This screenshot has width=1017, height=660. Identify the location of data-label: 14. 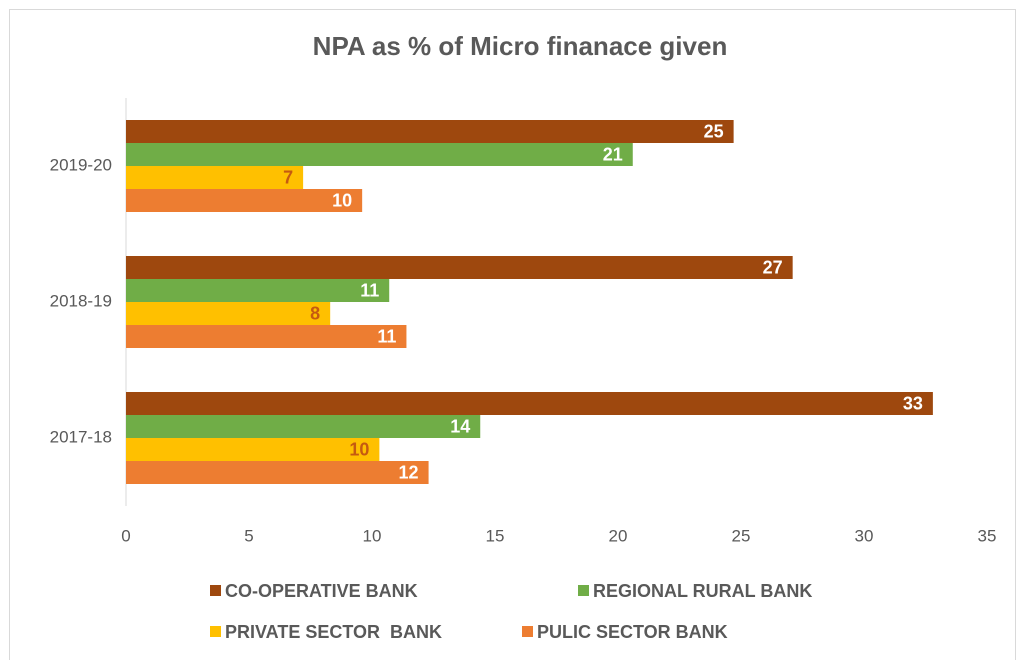
(460, 426).